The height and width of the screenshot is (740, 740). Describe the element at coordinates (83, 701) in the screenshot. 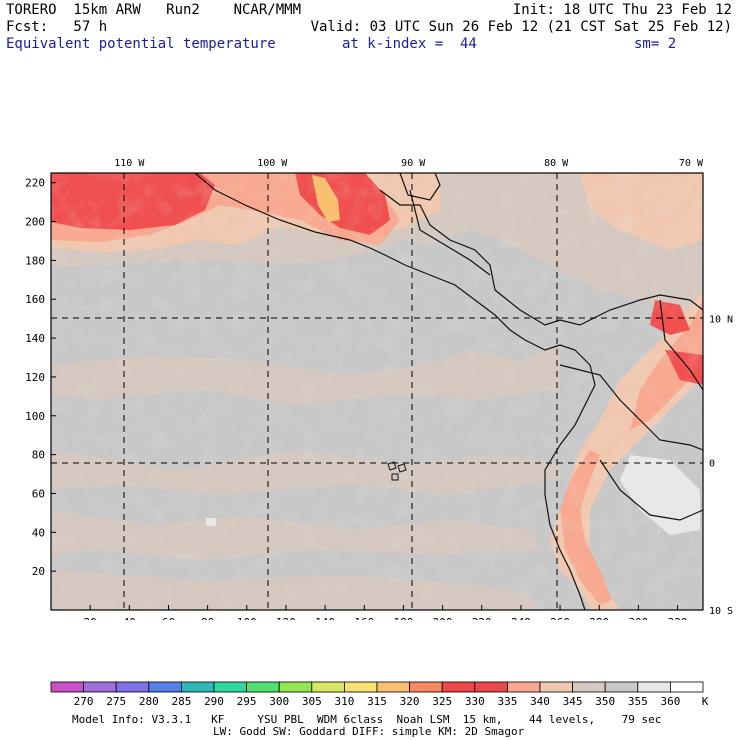

I see `colorbar-label: 270` at that location.